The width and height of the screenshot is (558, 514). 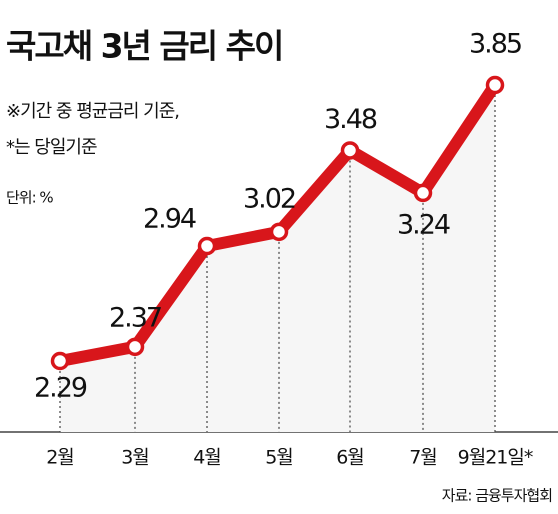 I want to click on note: ※기간 중 평균금리 기준,, so click(x=92, y=111).